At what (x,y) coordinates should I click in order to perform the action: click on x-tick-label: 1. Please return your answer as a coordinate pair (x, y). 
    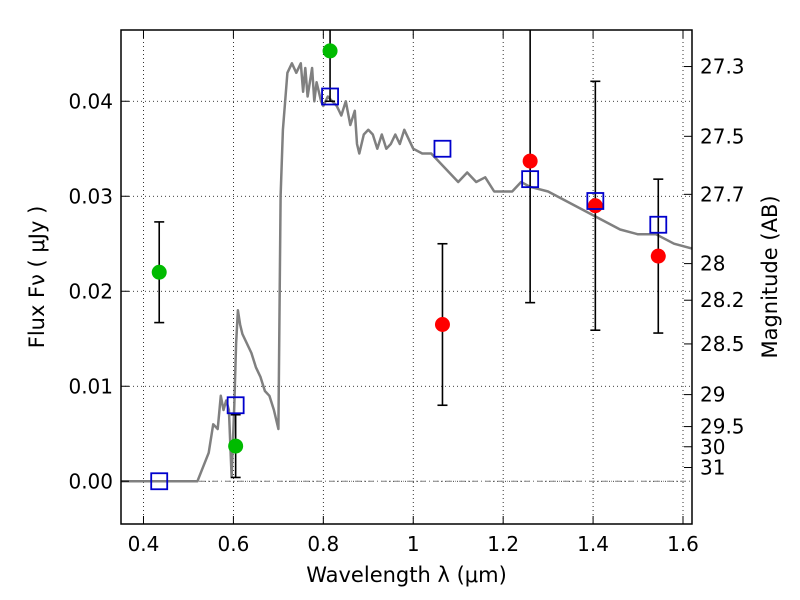
    Looking at the image, I should click on (413, 544).